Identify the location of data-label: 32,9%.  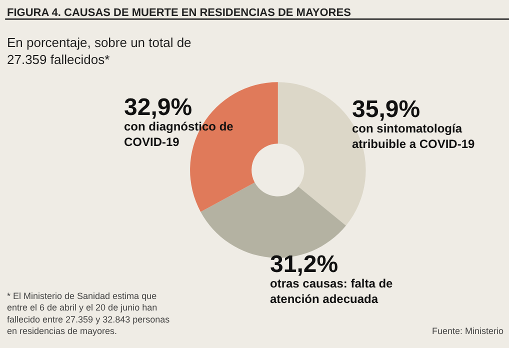
(158, 107).